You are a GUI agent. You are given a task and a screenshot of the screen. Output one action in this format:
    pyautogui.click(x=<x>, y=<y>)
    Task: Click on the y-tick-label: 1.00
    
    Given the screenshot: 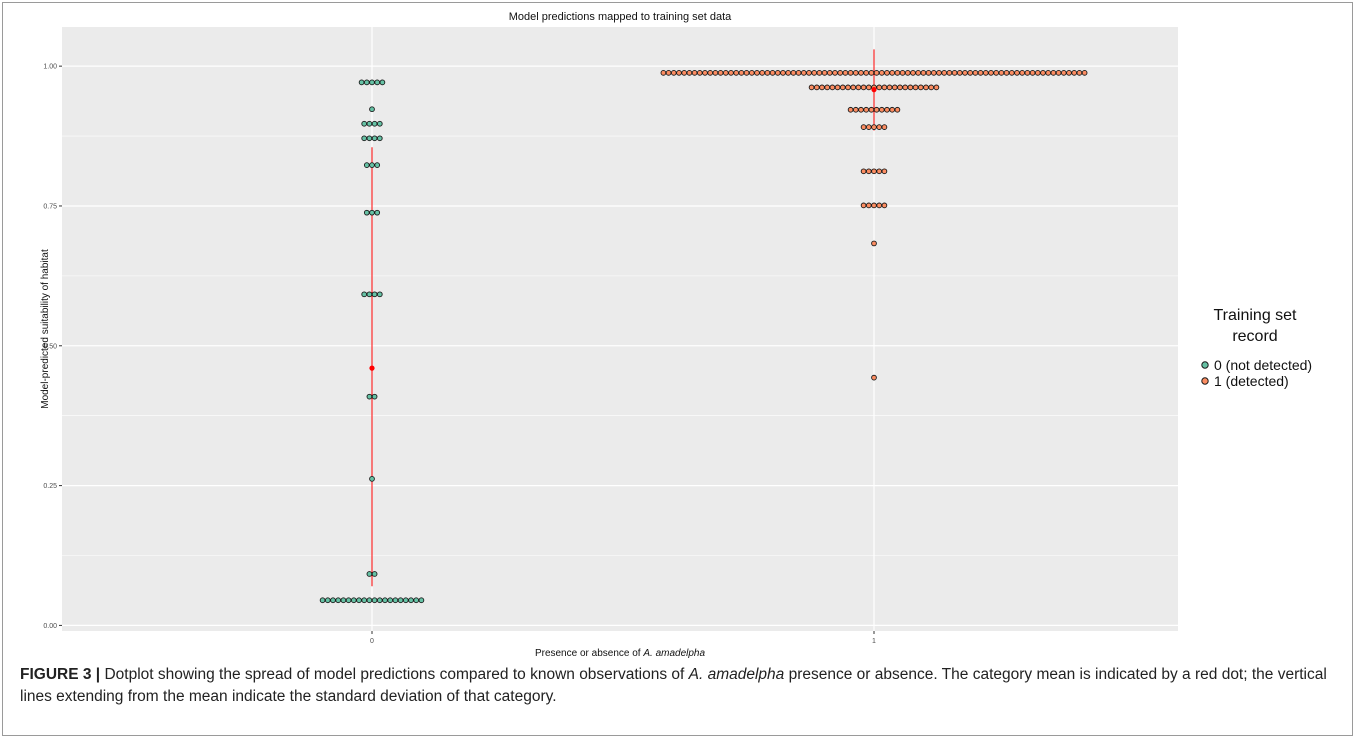 What is the action you would take?
    pyautogui.click(x=50, y=67)
    